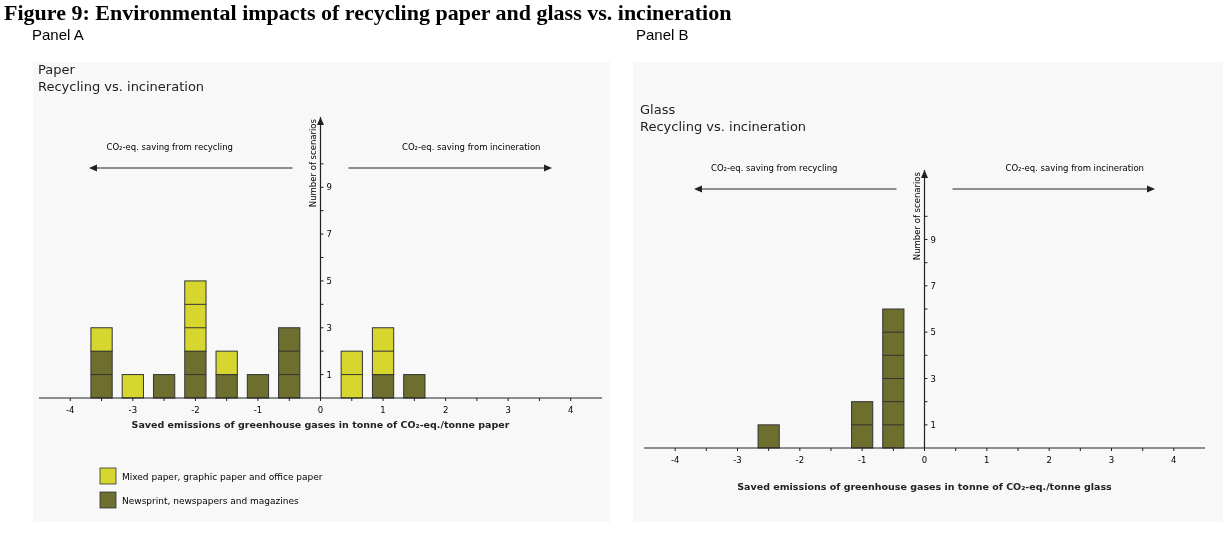 The height and width of the screenshot is (547, 1226). What do you see at coordinates (658, 109) in the screenshot?
I see `chart-title: Glass` at bounding box center [658, 109].